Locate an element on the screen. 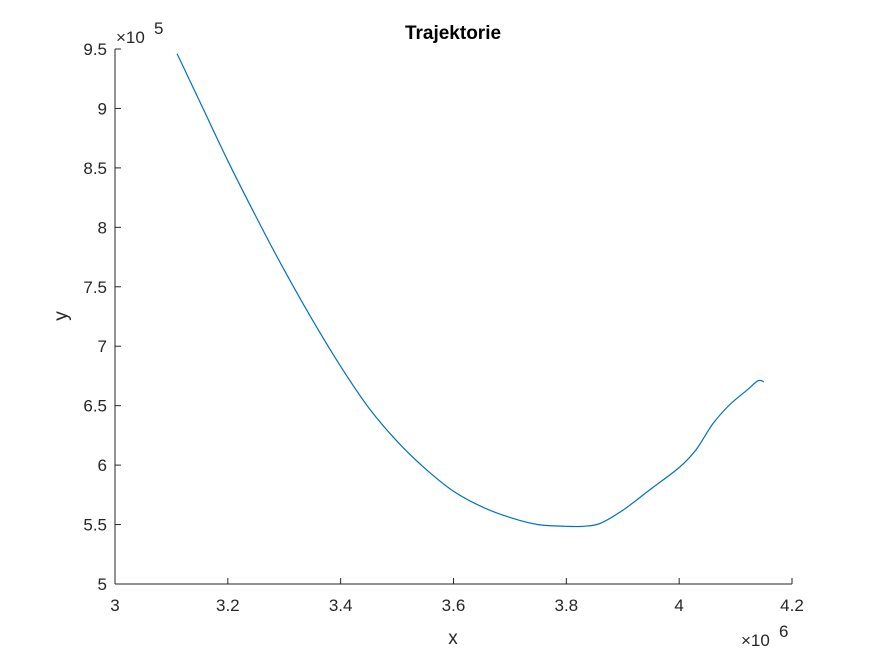 The image size is (875, 656). x-tick-label: 3.2 is located at coordinates (228, 605).